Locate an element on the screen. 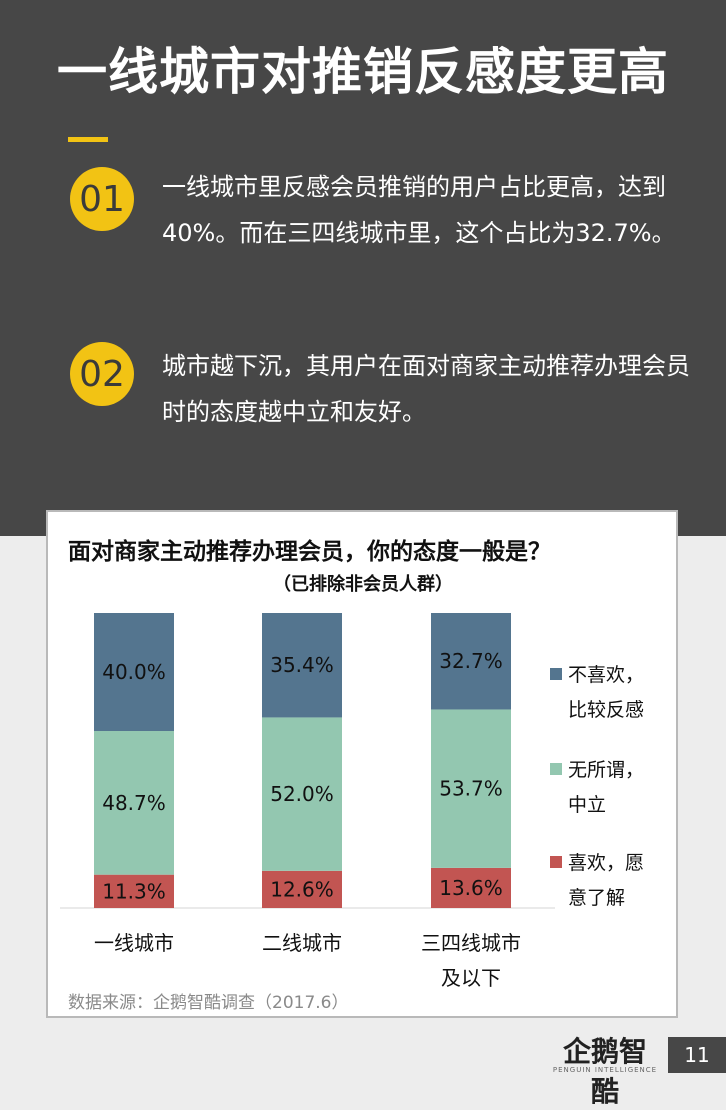  point-1-number: 01 is located at coordinates (102, 199).